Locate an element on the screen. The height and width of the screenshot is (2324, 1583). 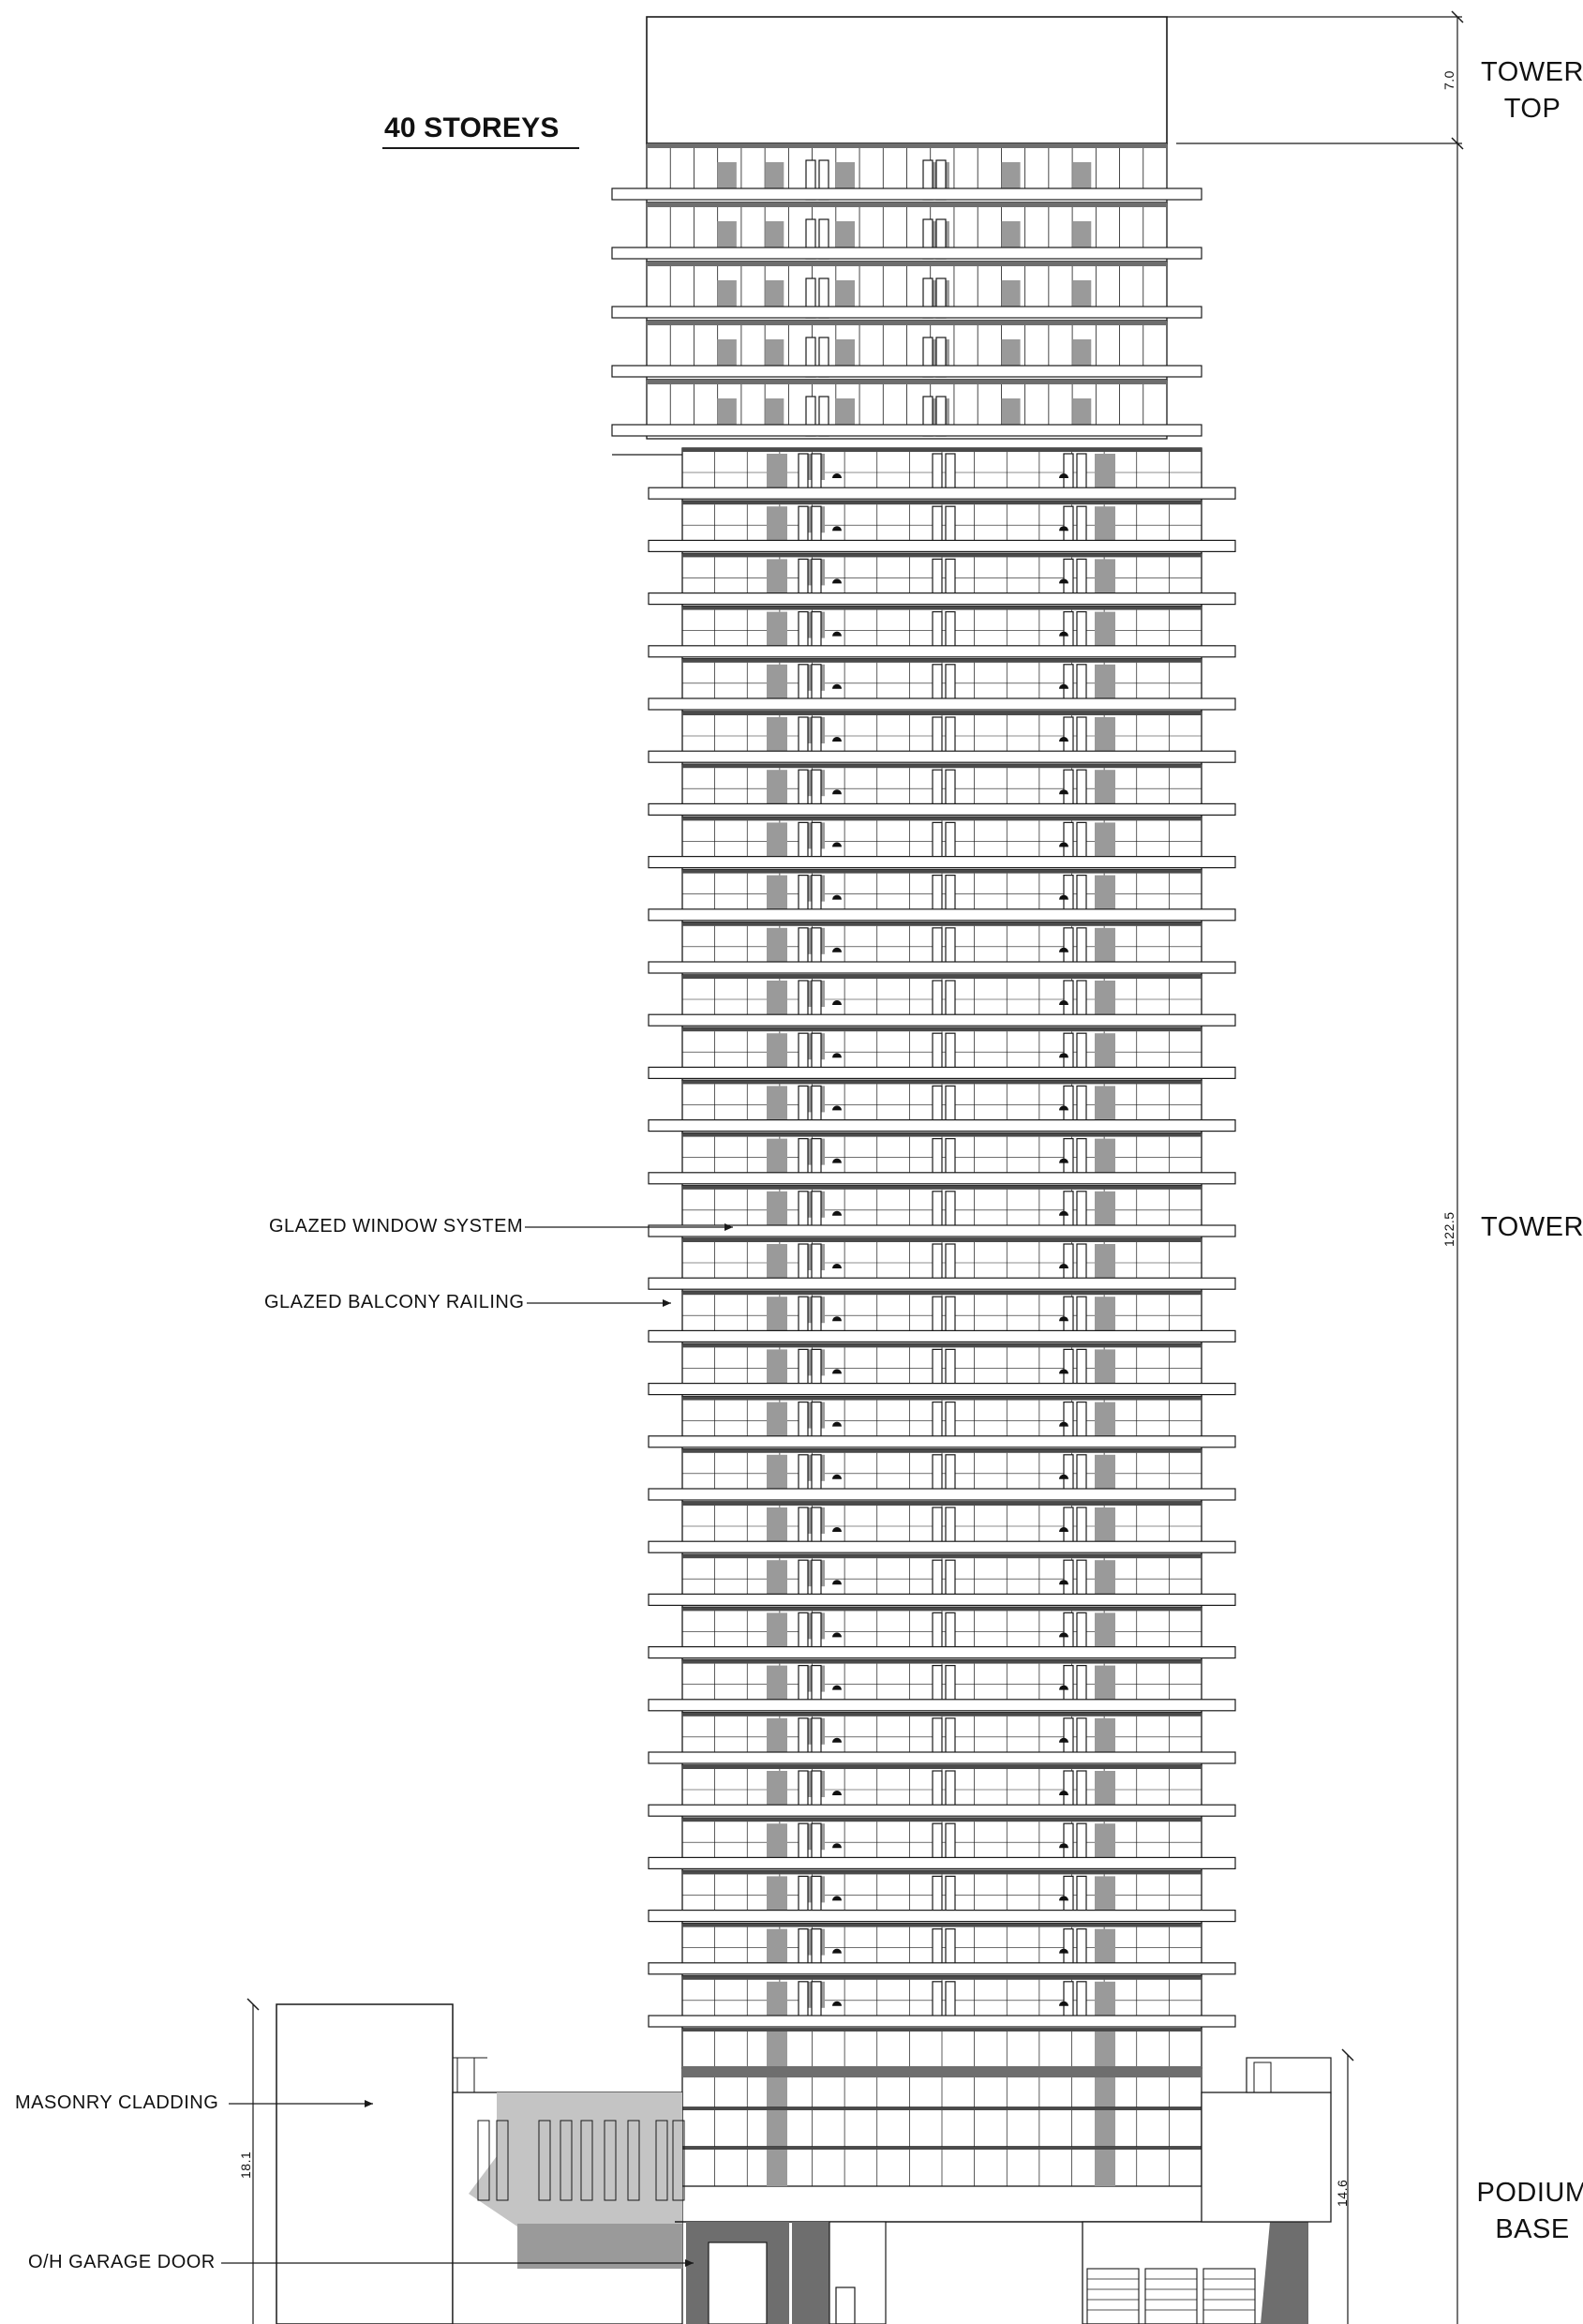
lobby-entrance is located at coordinates (858, 2272).